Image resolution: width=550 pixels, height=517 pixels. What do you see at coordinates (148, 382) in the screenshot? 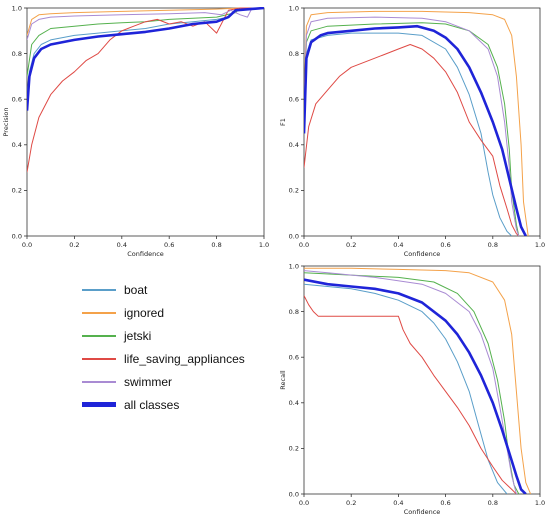
I see `legend-label: swimmer` at bounding box center [148, 382].